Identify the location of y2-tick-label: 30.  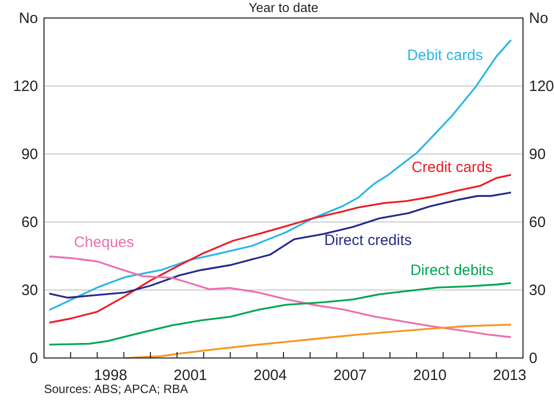
(537, 290).